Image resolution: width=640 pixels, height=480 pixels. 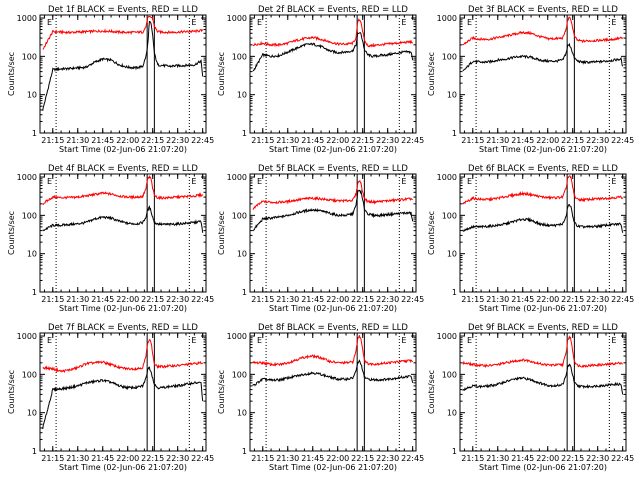 I want to click on chart-title: Det 1f BLACK = Events, RED = LLD, so click(x=123, y=10).